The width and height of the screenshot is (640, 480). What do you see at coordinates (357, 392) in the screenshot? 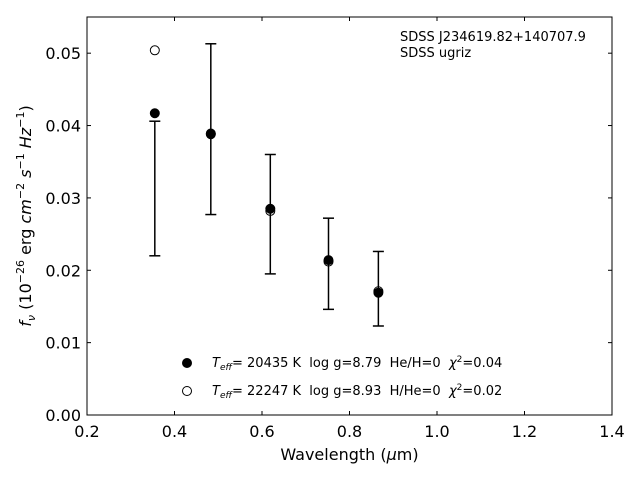
I see `legend-label-2: Teff= 22247 K log g=8.93 H/He=0 χ2=0.02` at bounding box center [357, 392].